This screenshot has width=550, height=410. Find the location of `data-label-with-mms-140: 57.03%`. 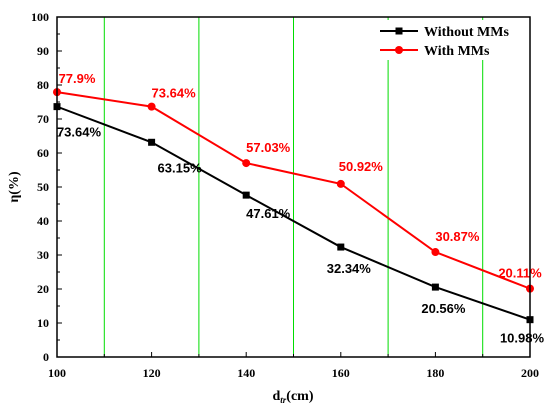

data-label-with-mms-140: 57.03% is located at coordinates (268, 147).